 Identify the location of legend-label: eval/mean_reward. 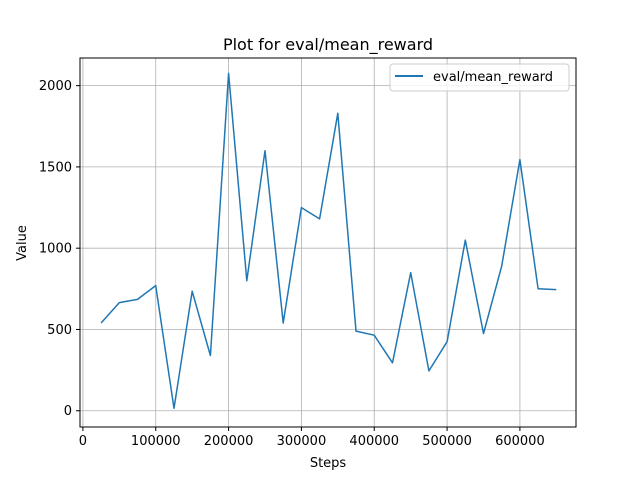
(493, 77).